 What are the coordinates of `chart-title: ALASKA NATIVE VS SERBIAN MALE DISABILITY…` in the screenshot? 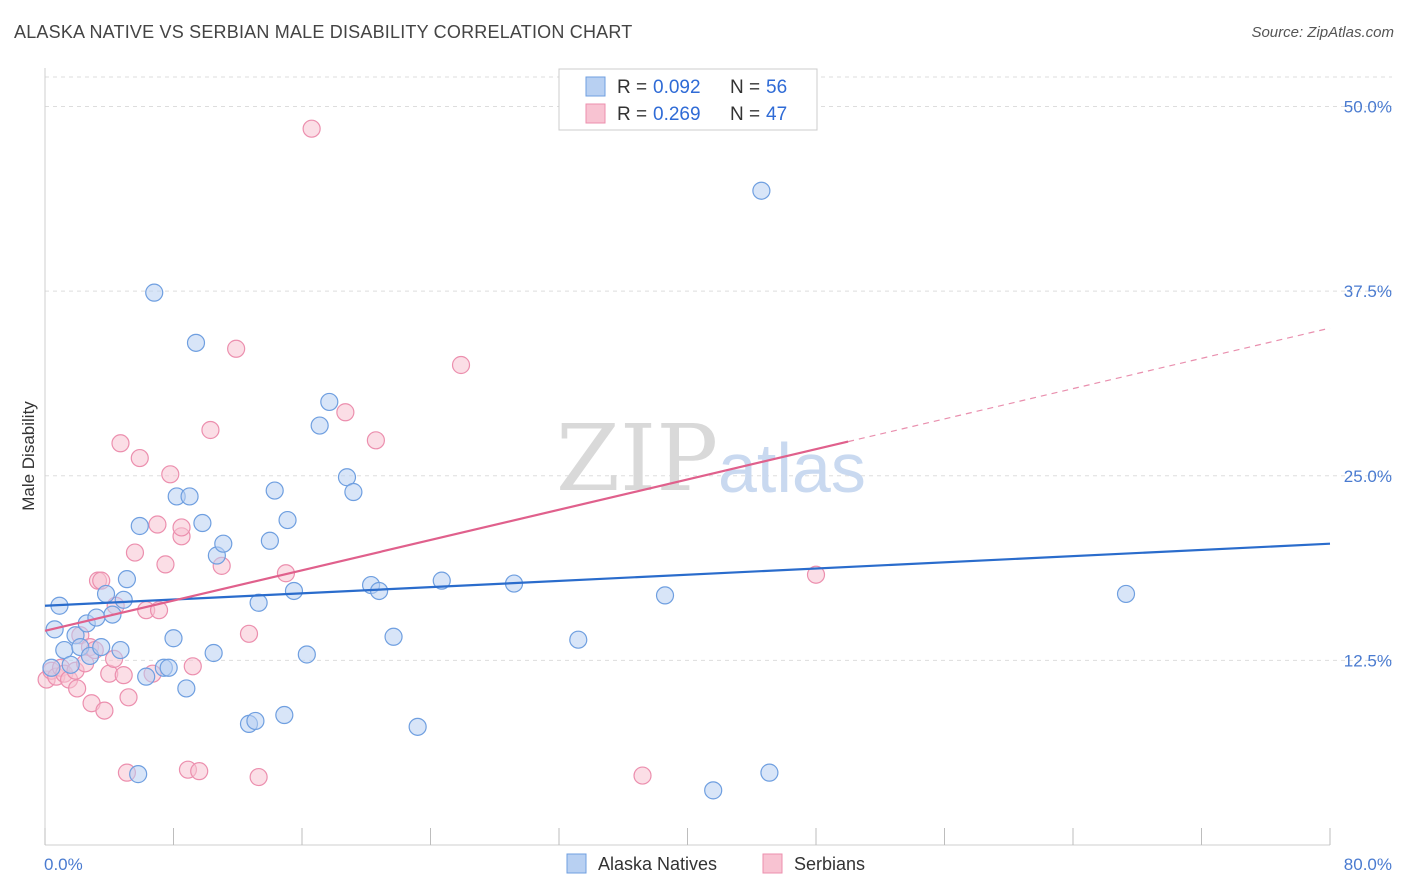 It's located at (323, 32).